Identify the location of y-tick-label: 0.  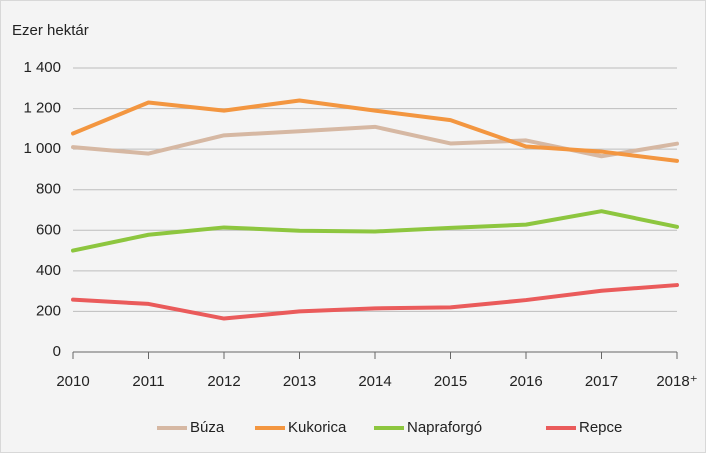
(57, 351).